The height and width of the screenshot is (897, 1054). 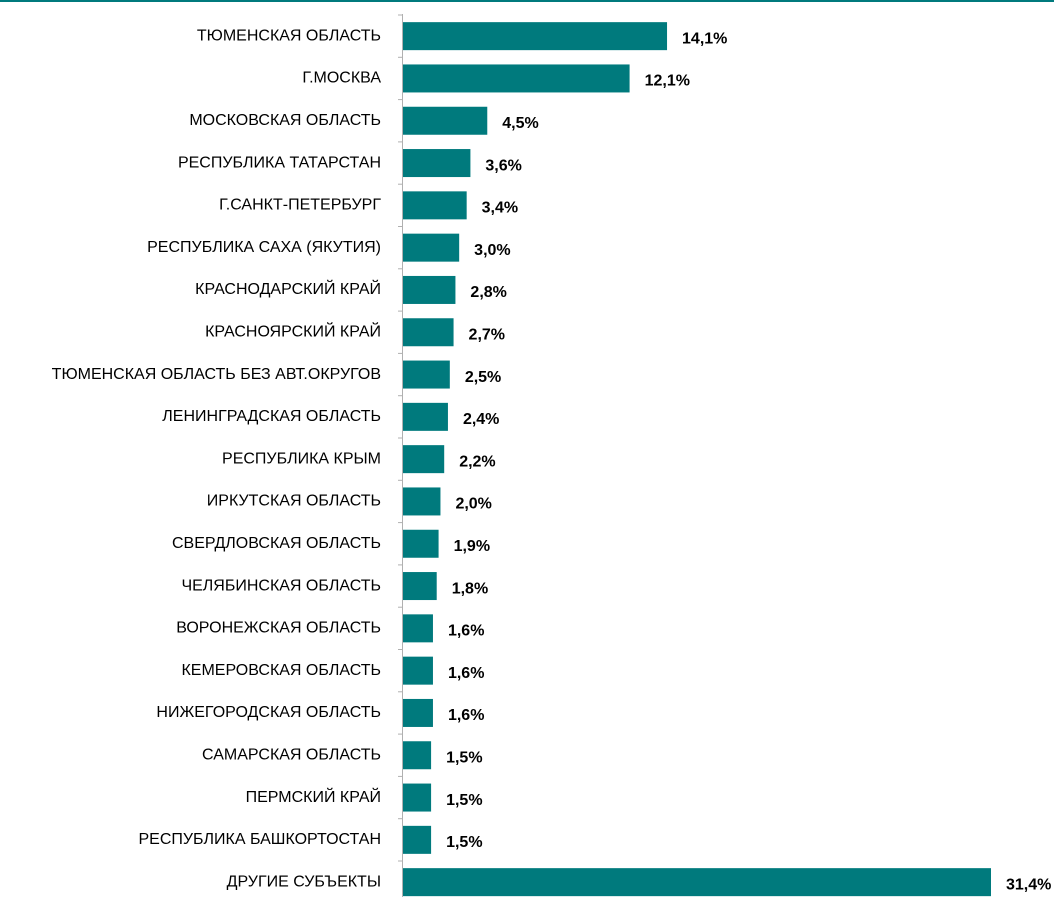 I want to click on category-label: ПЕРМСКИЙ КРАЙ, so click(x=313, y=796).